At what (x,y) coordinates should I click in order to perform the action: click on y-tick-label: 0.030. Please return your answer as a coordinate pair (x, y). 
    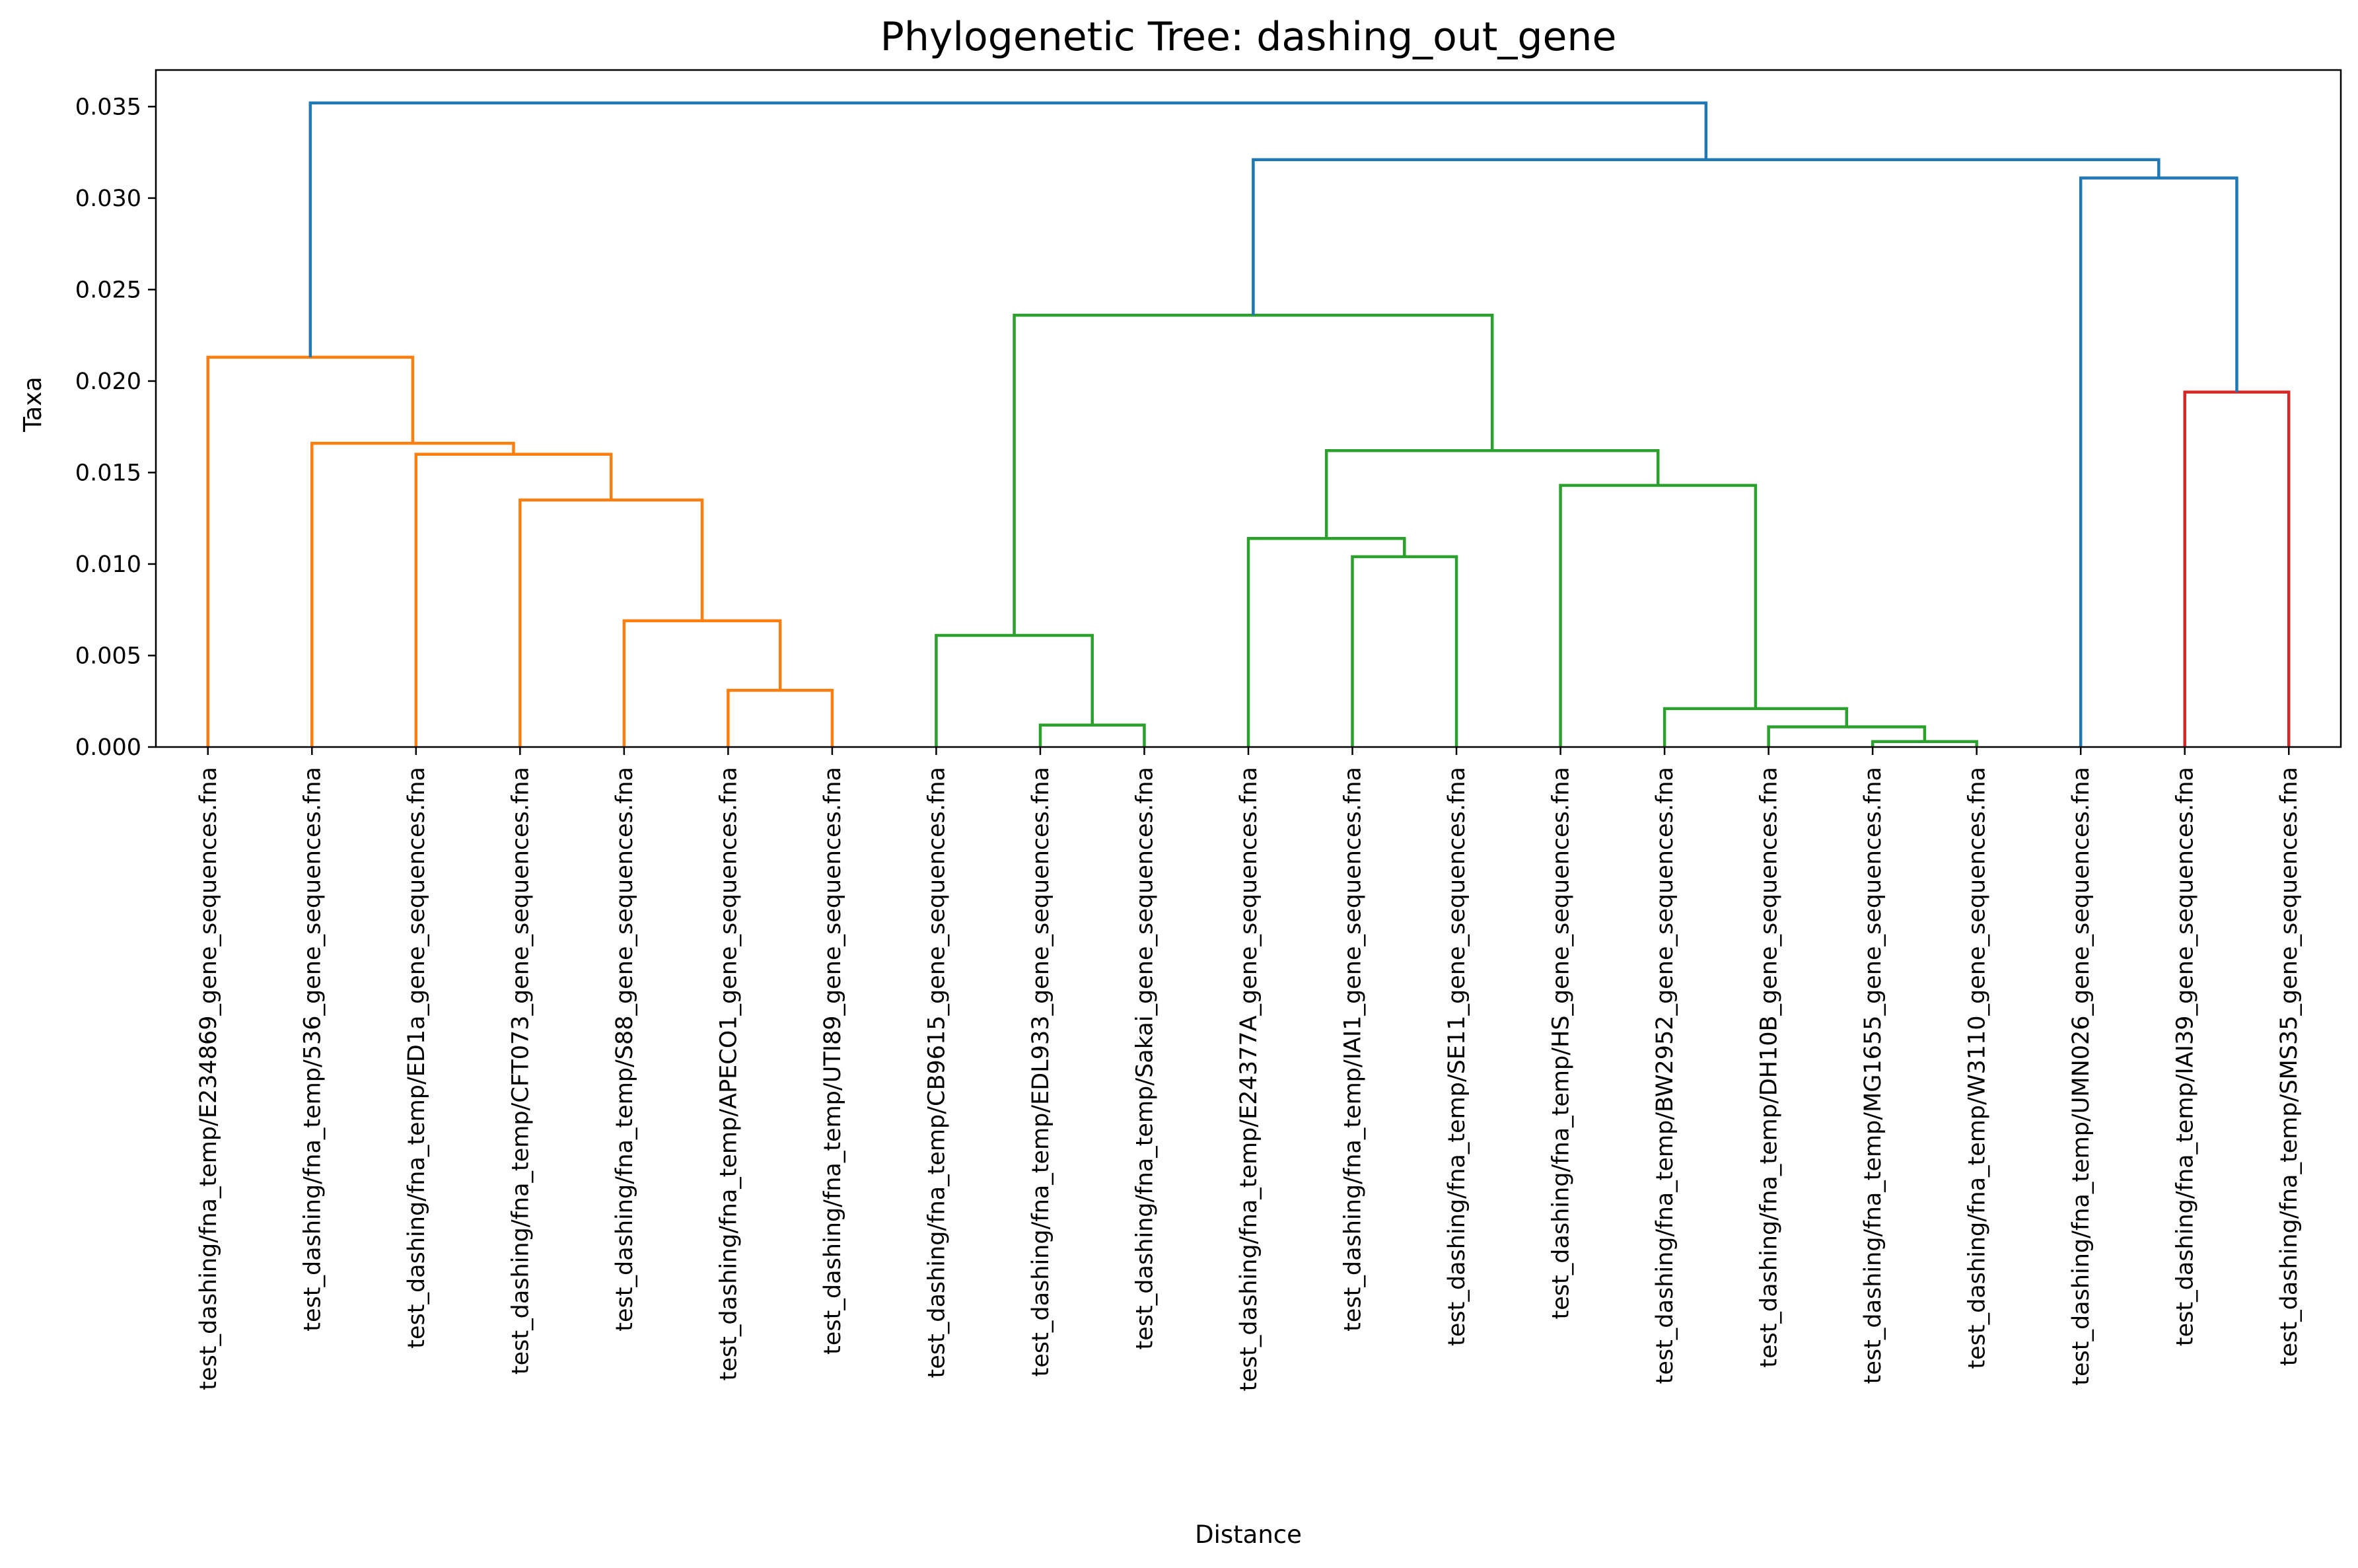
    Looking at the image, I should click on (108, 199).